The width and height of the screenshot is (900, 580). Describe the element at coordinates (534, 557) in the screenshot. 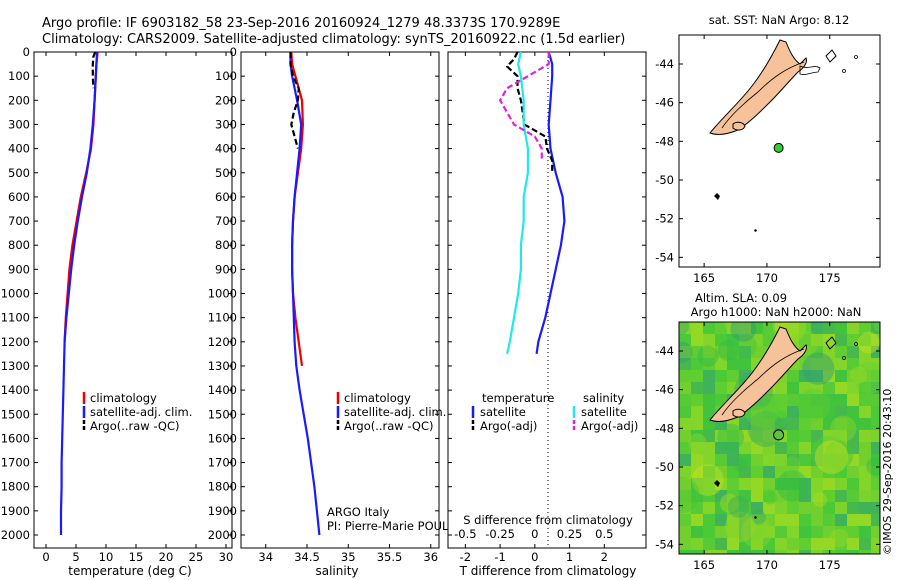

I see `x-tick-label: 0` at that location.